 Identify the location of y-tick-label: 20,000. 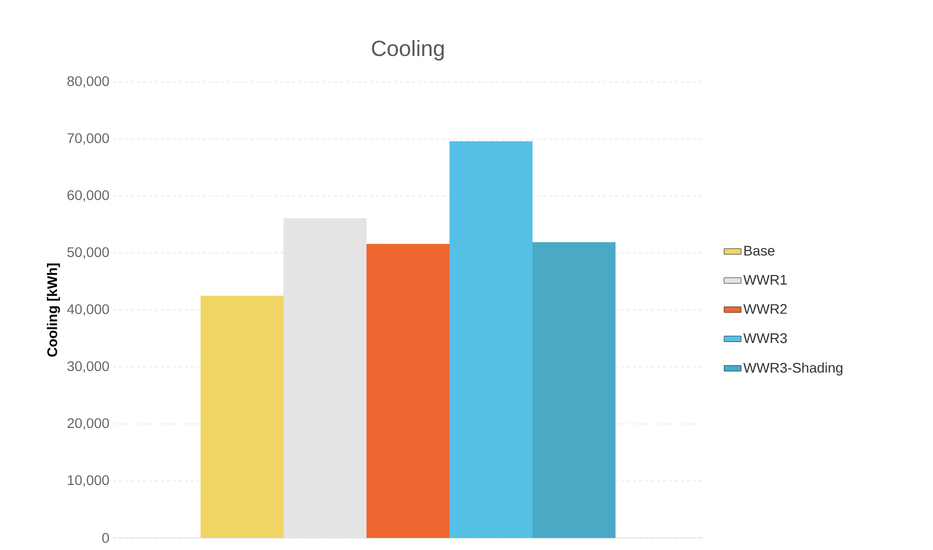
(88, 424).